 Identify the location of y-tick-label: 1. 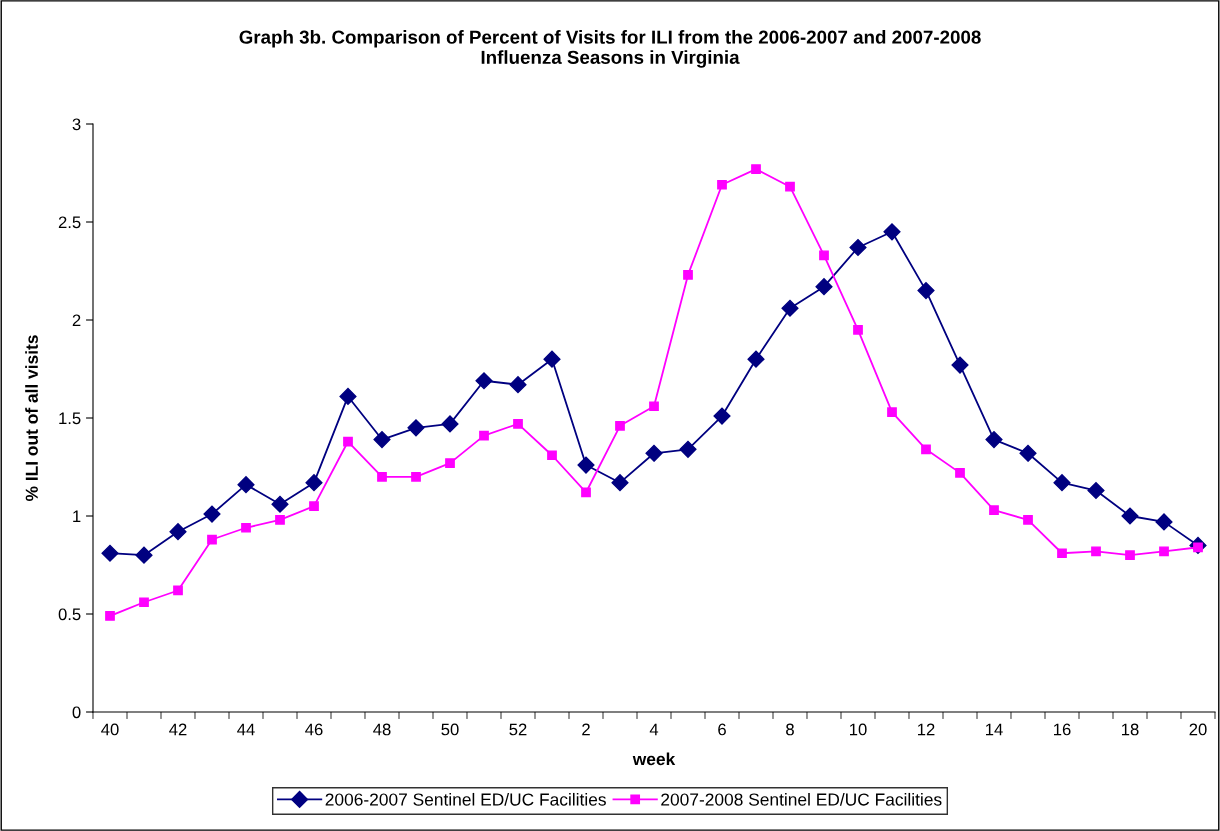
(77, 516).